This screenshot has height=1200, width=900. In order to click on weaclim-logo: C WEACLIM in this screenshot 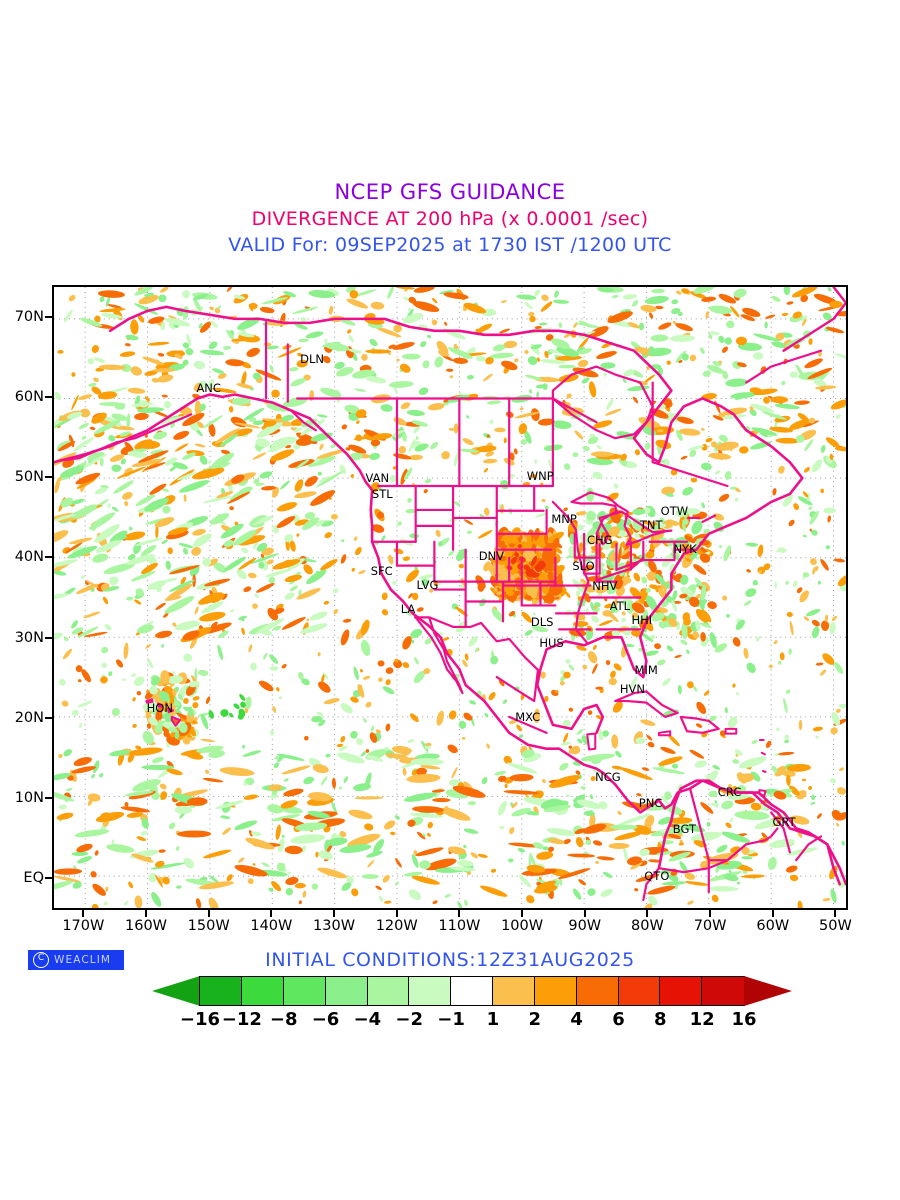, I will do `click(76, 960)`.